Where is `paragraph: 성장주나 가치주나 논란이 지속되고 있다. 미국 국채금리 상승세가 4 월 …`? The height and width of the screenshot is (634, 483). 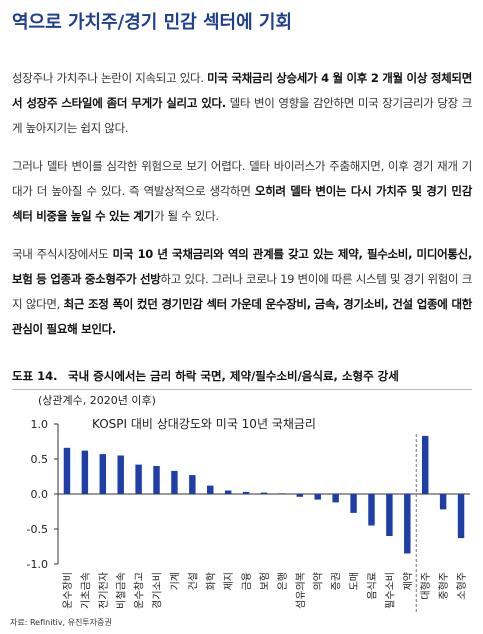 paragraph: 성장주나 가치주나 논란이 지속되고 있다. 미국 국채금리 상승세가 4 월 … is located at coordinates (242, 103).